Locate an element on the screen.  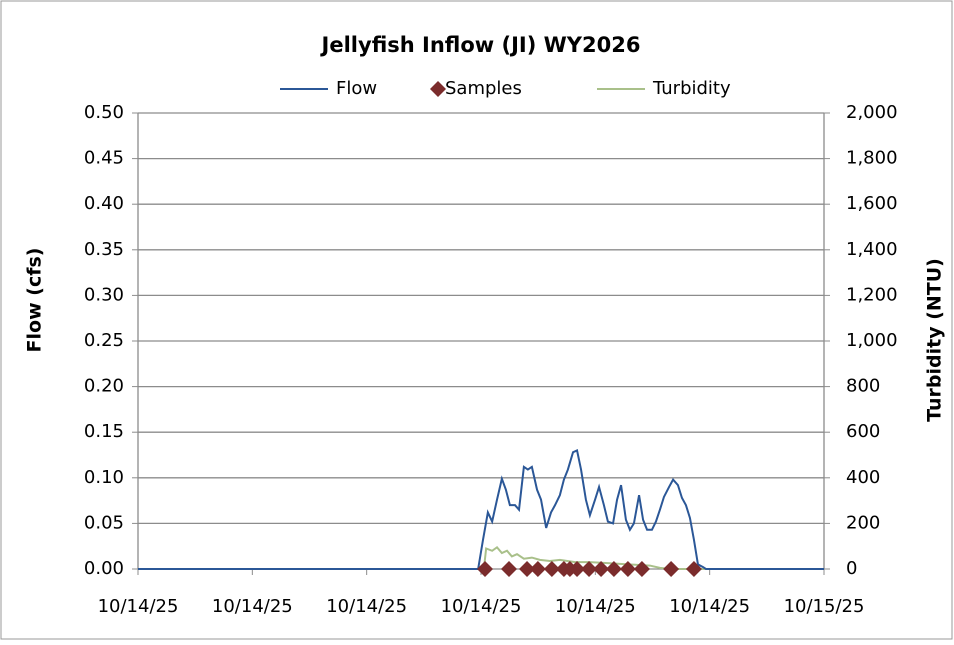
y-tick-label: 0.30 is located at coordinates (104, 294).